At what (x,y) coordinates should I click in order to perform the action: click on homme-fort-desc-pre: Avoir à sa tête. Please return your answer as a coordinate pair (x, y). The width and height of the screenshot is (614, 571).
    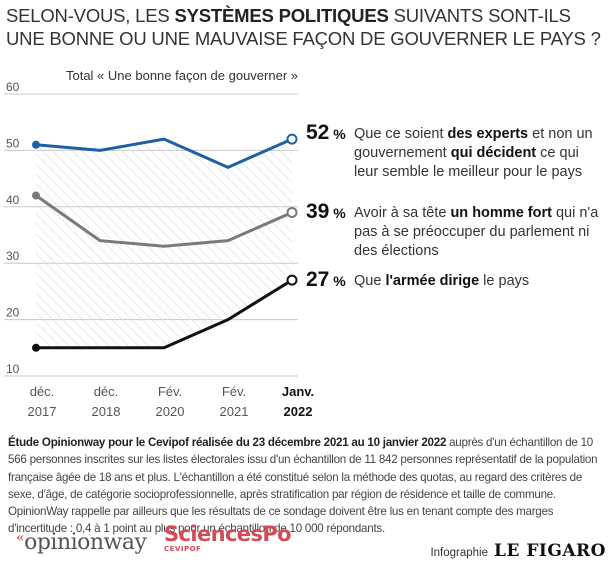
    Looking at the image, I should click on (402, 213).